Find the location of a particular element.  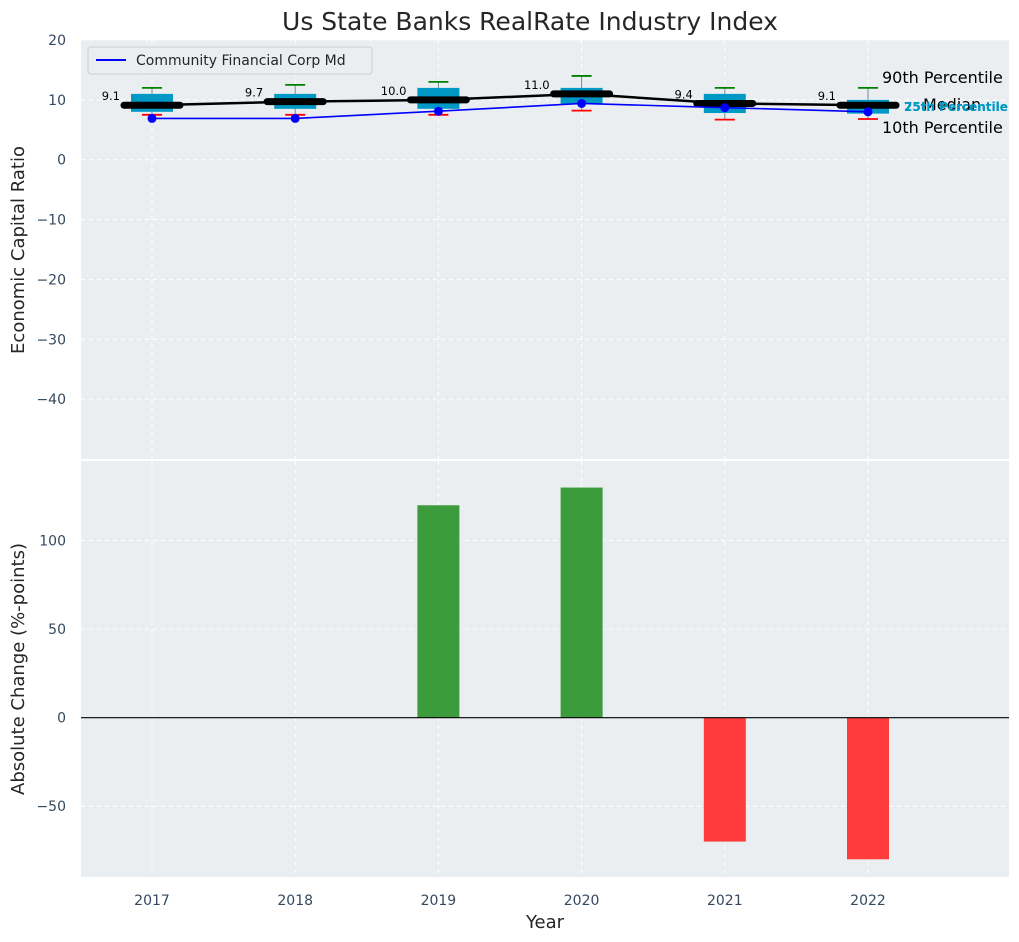

median-annotation: Median is located at coordinates (952, 104).